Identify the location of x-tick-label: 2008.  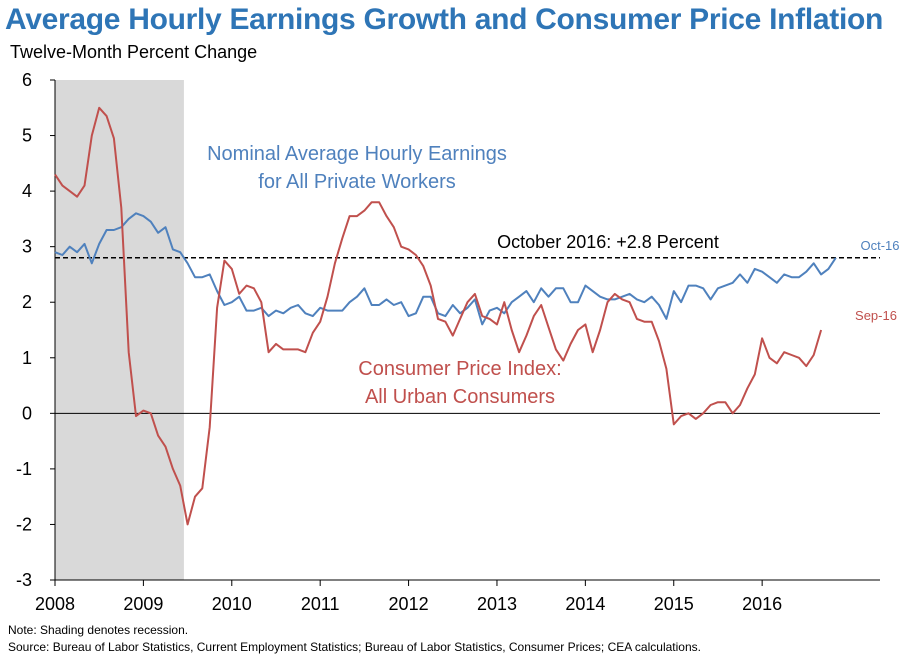
(55, 604).